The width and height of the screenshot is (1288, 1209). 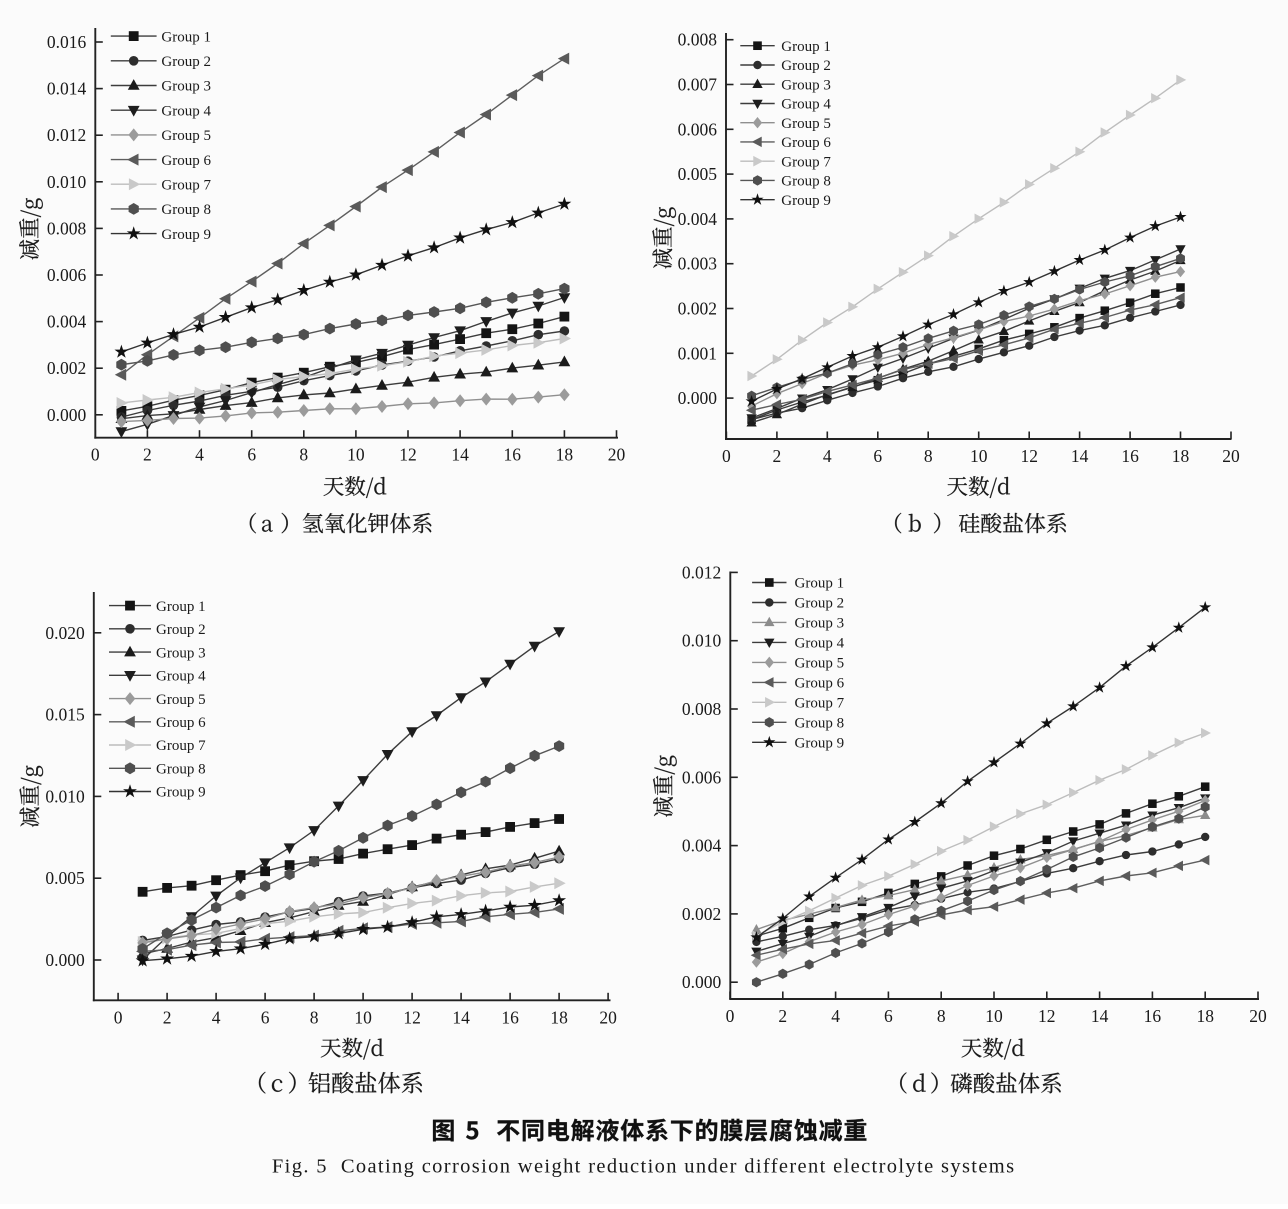 I want to click on svg-text: 0.007, so click(x=698, y=85).